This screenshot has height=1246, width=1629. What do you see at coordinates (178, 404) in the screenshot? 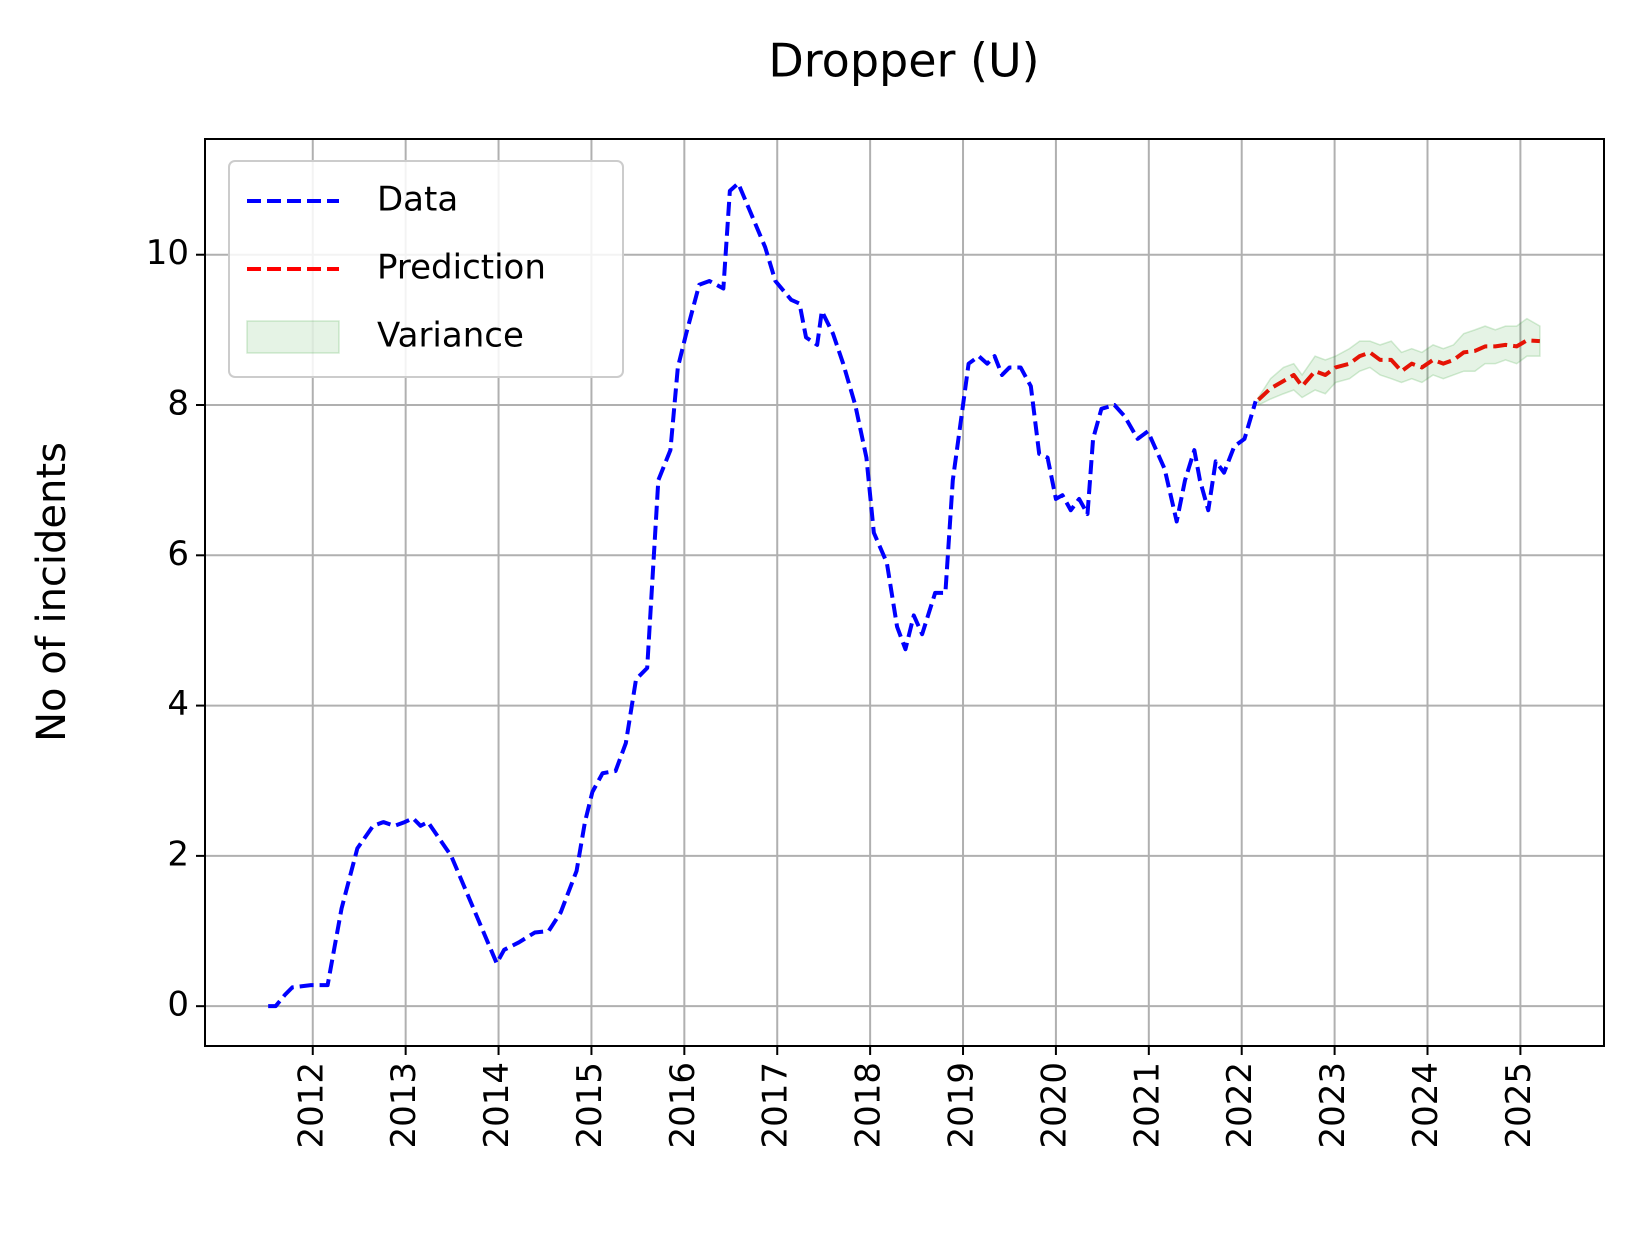
I see `y-tick-label: 8` at bounding box center [178, 404].